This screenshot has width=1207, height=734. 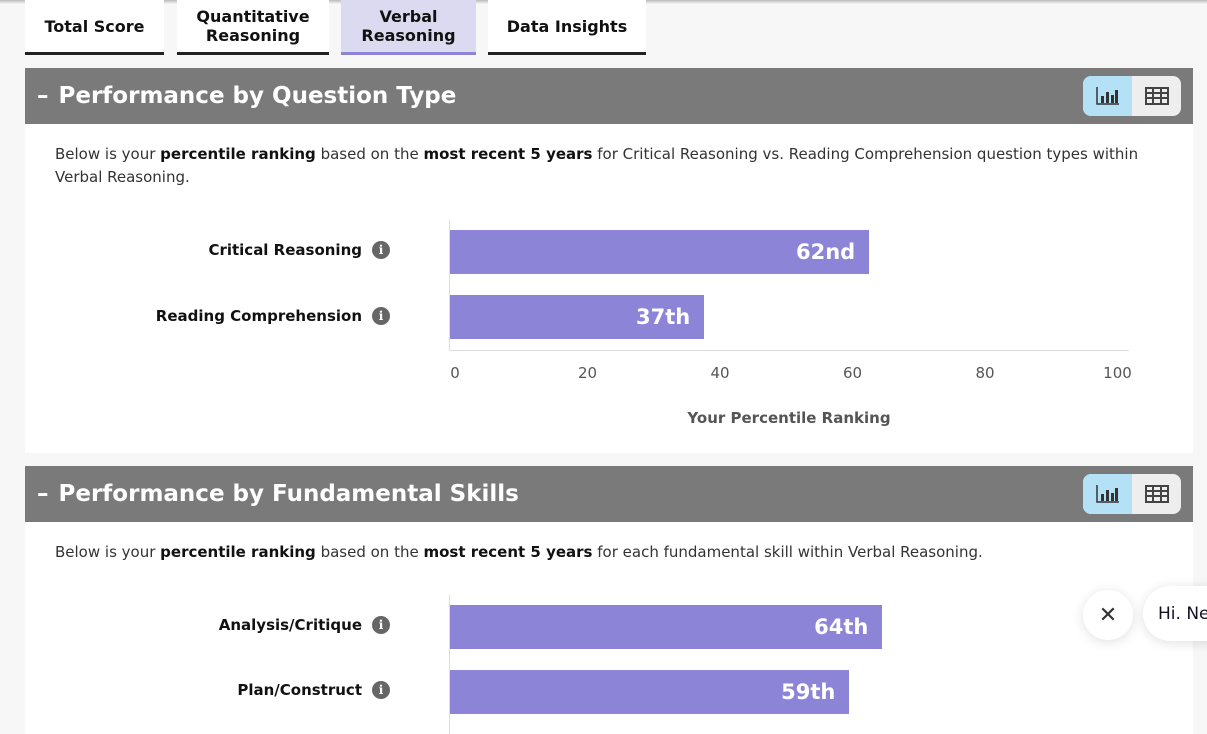 What do you see at coordinates (841, 627) in the screenshot?
I see `data-label: 64th` at bounding box center [841, 627].